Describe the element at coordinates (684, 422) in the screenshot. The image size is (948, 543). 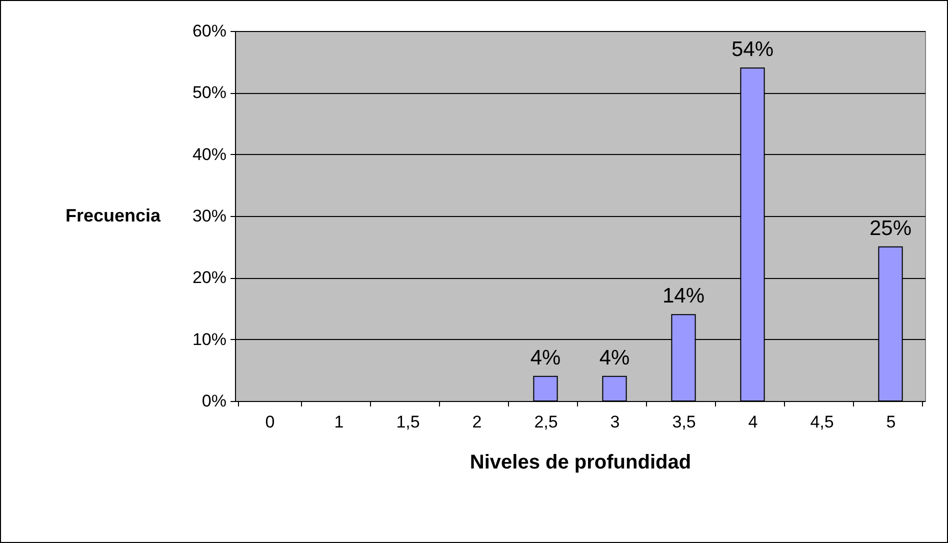
I see `x-tick-label: 3,5` at that location.